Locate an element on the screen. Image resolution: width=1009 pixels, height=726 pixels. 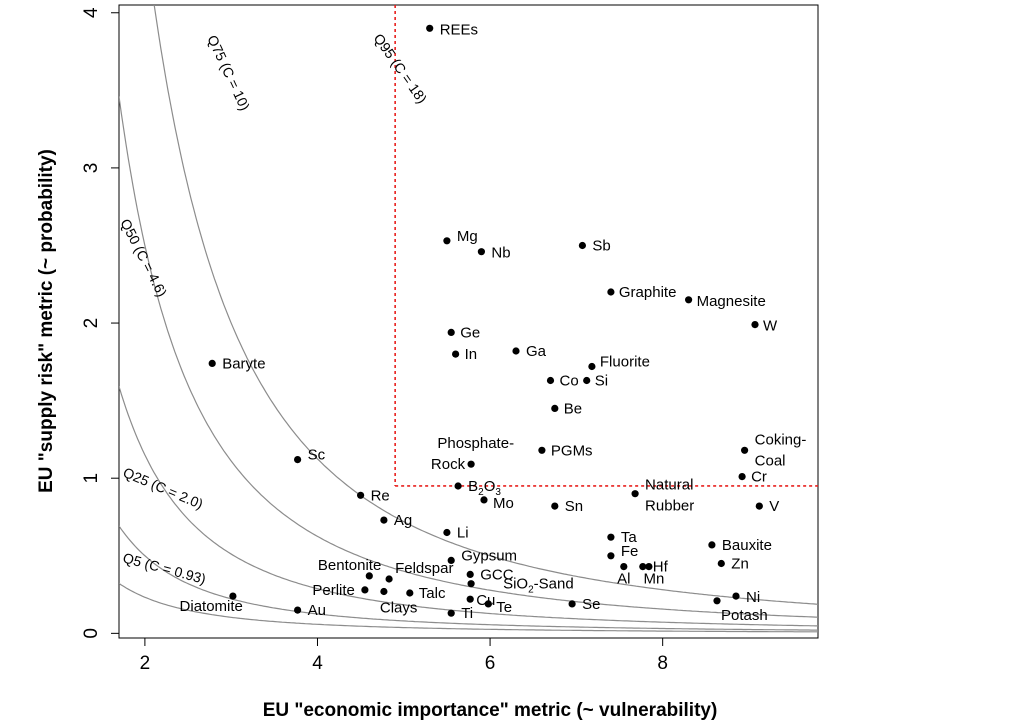
point-ta is located at coordinates (611, 537).